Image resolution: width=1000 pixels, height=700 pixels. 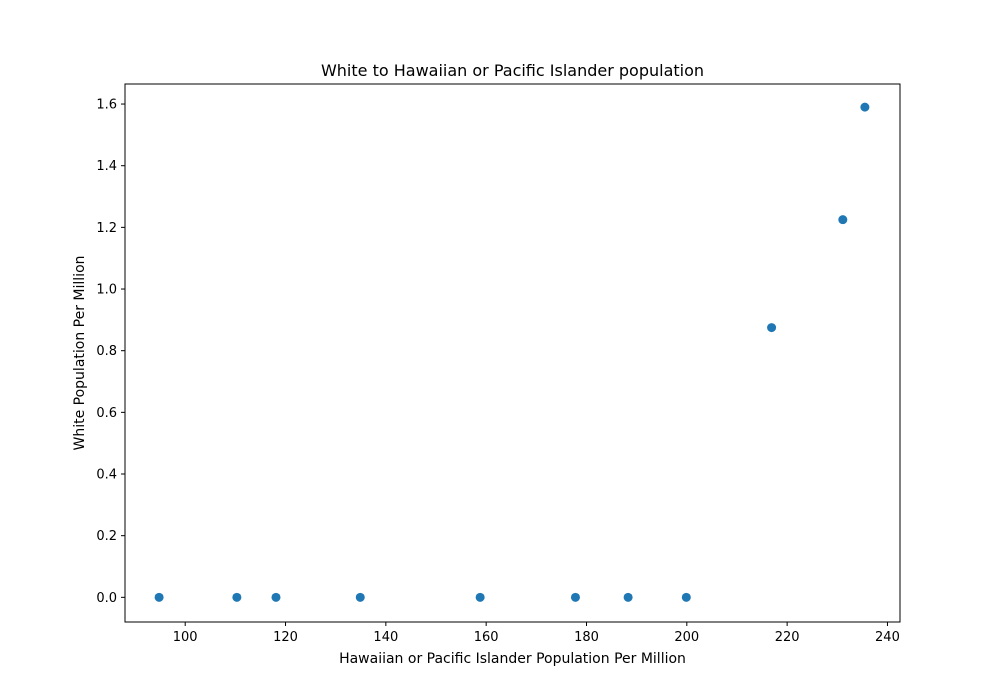 I want to click on x-tick-label: 240, so click(x=887, y=637).